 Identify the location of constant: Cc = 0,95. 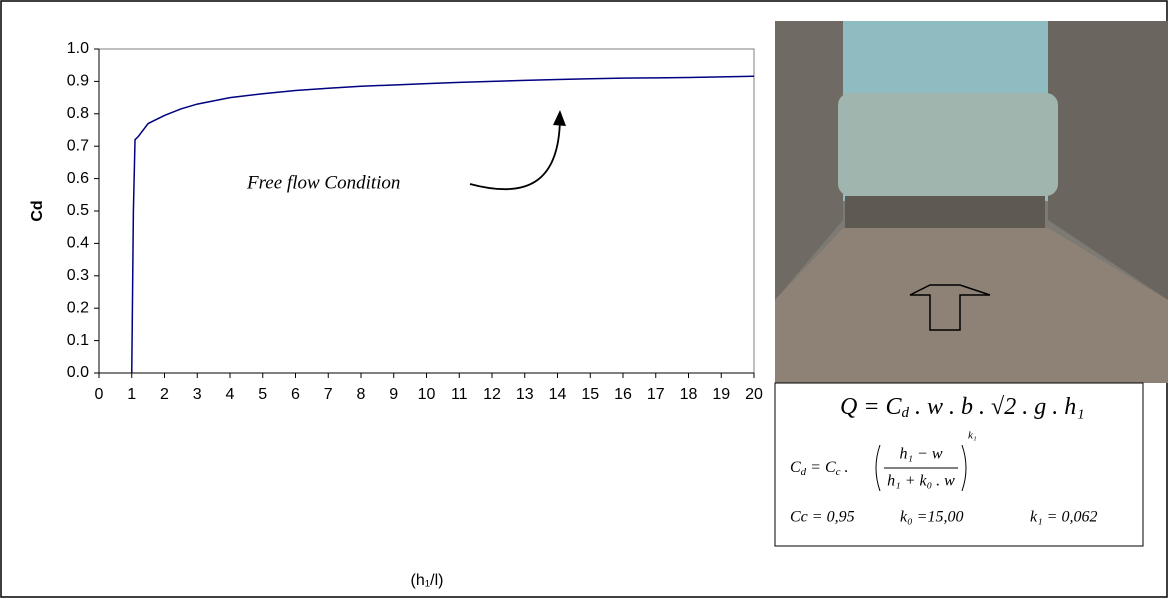
(822, 517).